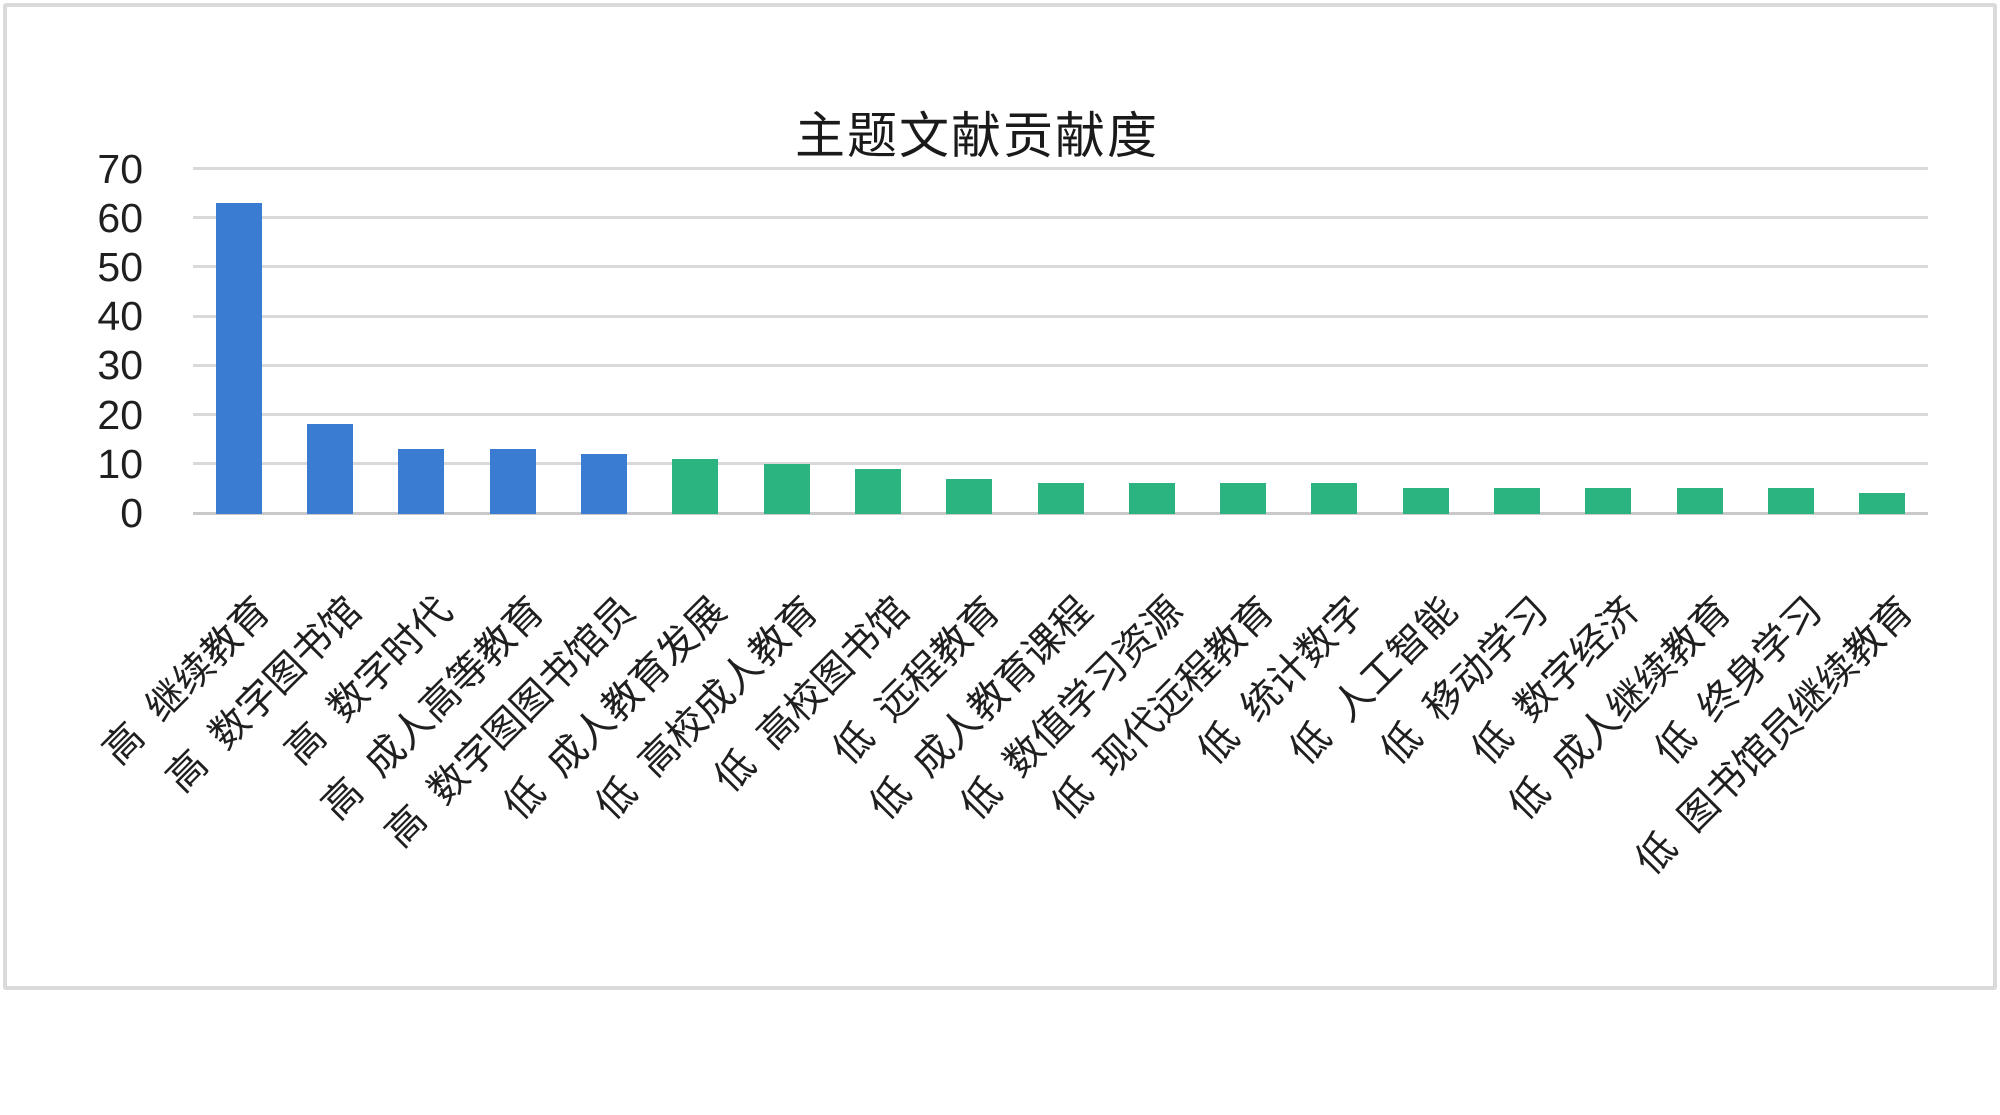 This screenshot has width=2000, height=1115. What do you see at coordinates (131, 513) in the screenshot?
I see `y-axis-tick-label: 0` at bounding box center [131, 513].